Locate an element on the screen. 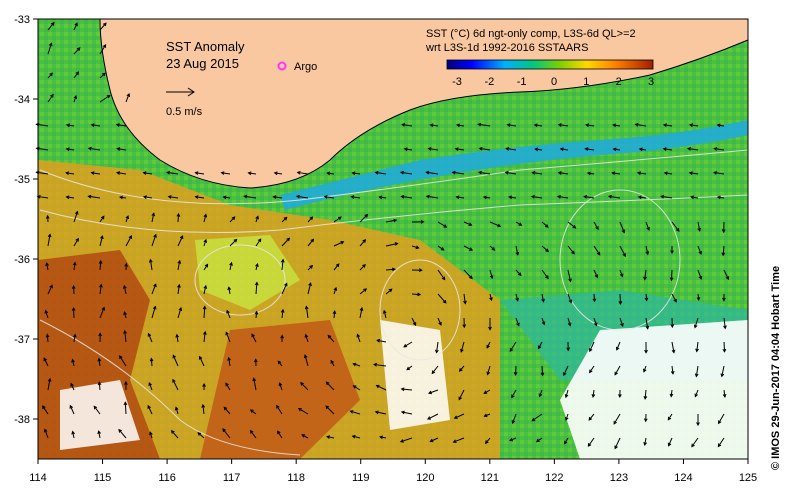 Image resolution: width=790 pixels, height=492 pixels. map-title: SST Anomaly is located at coordinates (205, 46).